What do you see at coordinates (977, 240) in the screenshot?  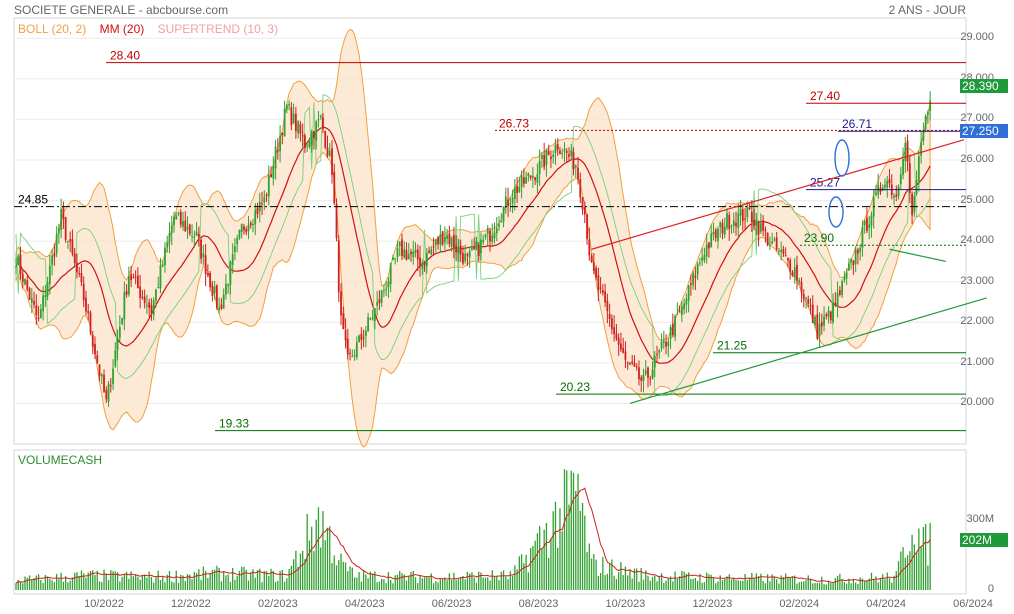 I see `price-tick-label: 24.000` at bounding box center [977, 240].